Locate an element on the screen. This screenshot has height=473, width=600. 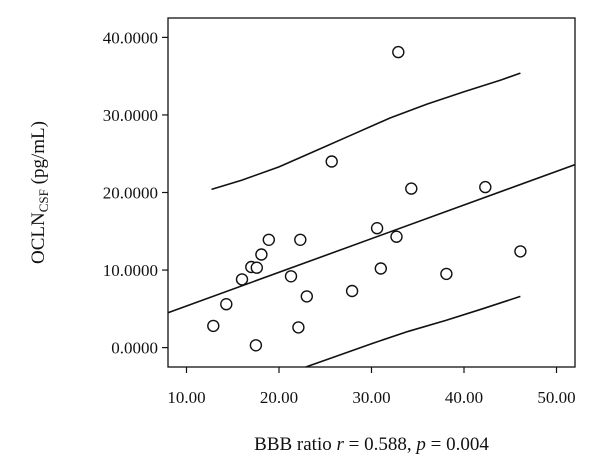
y-tick-label: 0.0000 is located at coordinates (134, 348).